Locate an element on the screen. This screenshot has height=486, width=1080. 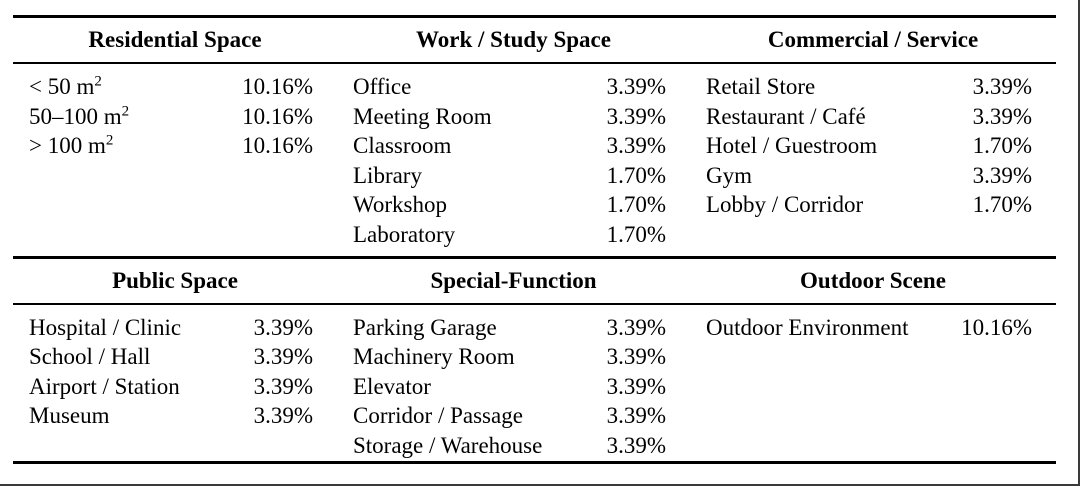
category-label: Laboratory is located at coordinates (404, 234).